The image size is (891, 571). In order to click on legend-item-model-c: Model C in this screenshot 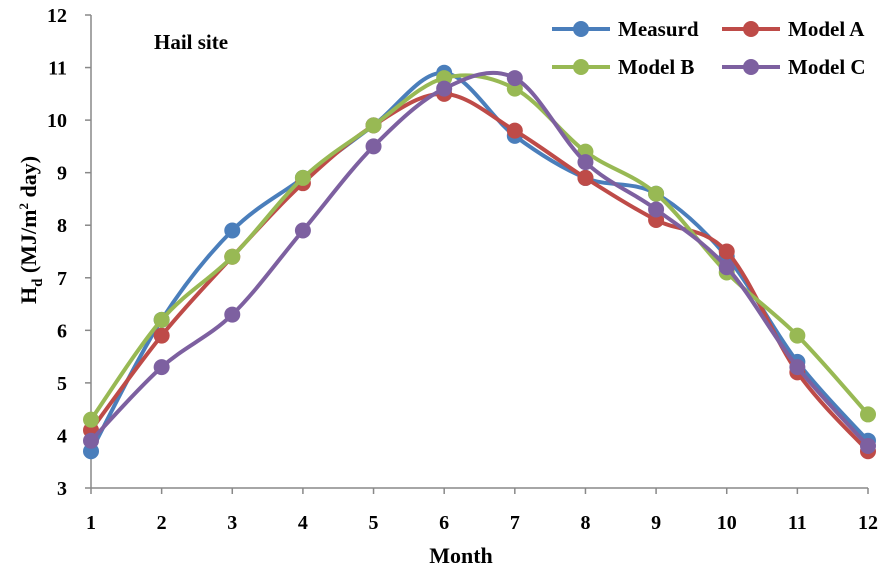, I will do `click(794, 67)`.